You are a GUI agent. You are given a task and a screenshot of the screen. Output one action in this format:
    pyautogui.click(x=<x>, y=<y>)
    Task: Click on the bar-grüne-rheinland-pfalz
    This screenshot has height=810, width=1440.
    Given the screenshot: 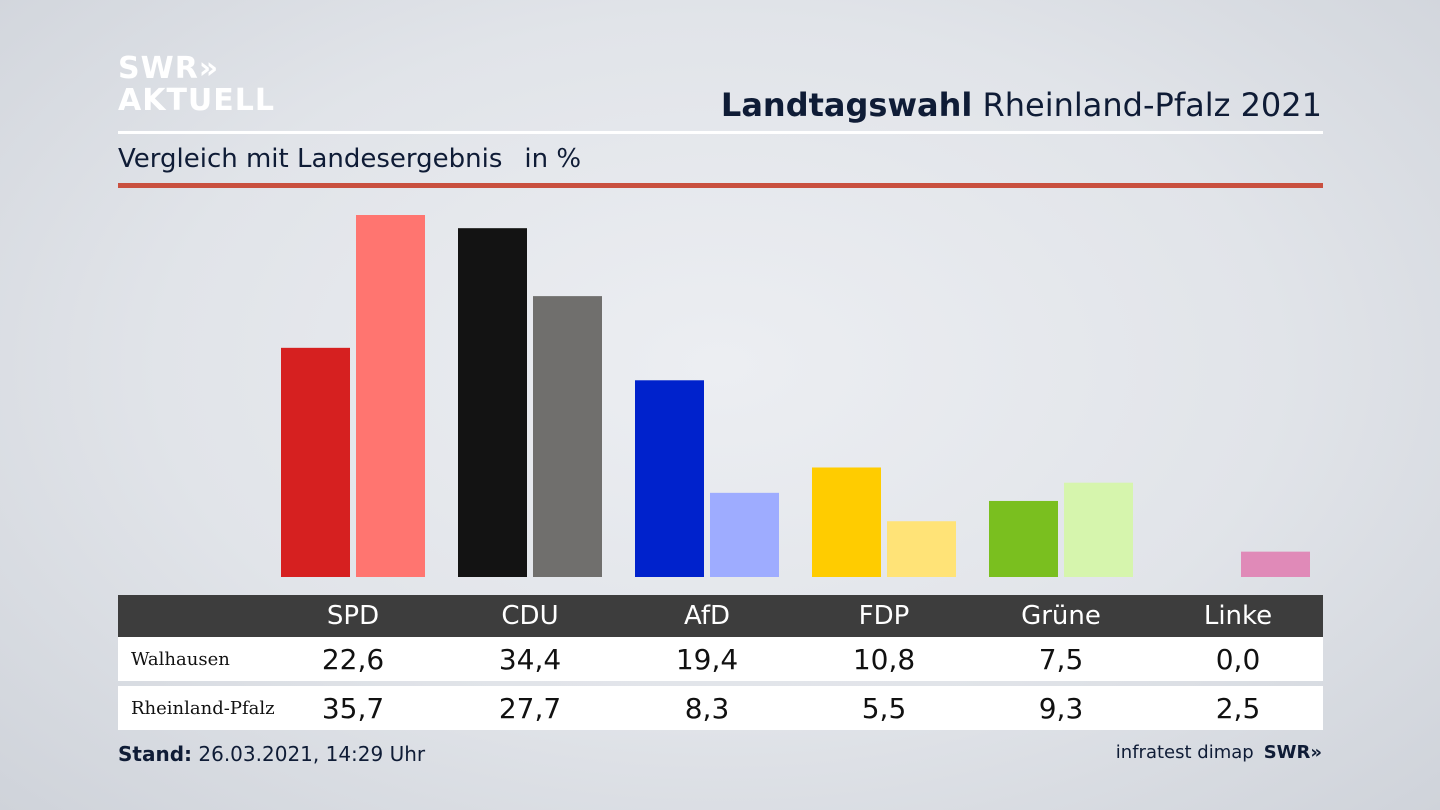 What is the action you would take?
    pyautogui.click(x=1098, y=529)
    